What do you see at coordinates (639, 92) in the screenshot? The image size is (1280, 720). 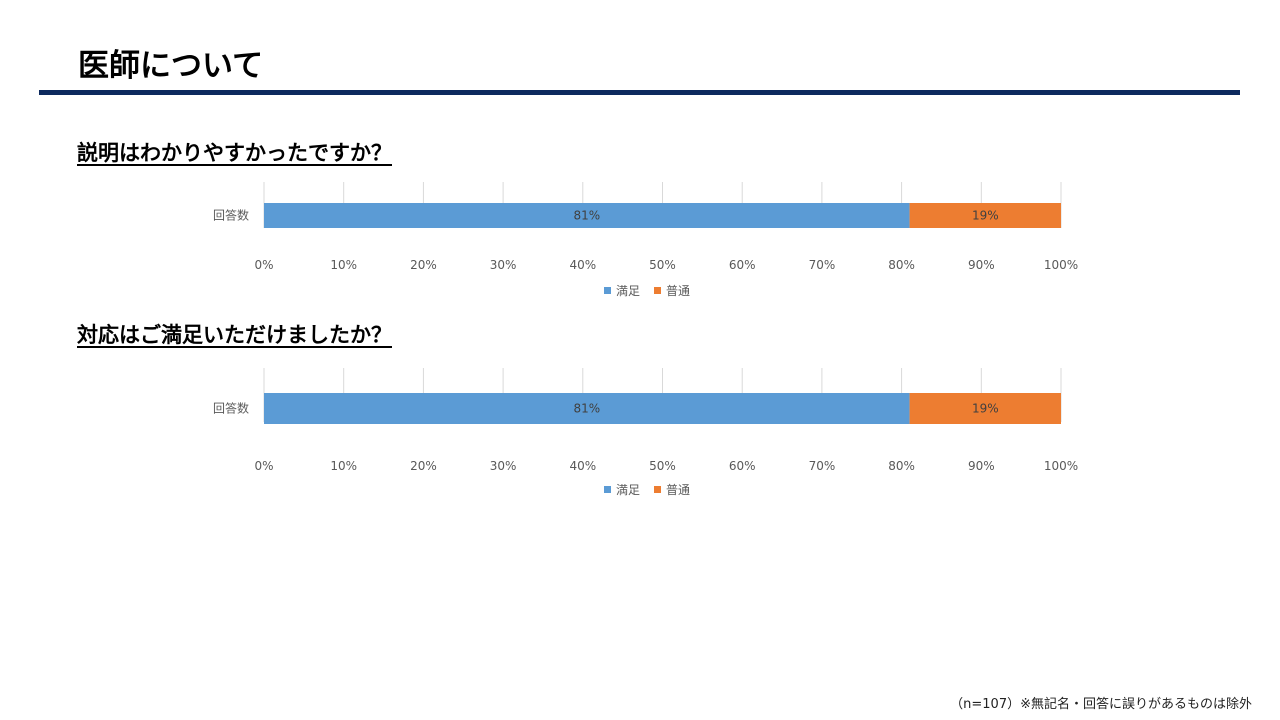 I see `title-rule` at bounding box center [639, 92].